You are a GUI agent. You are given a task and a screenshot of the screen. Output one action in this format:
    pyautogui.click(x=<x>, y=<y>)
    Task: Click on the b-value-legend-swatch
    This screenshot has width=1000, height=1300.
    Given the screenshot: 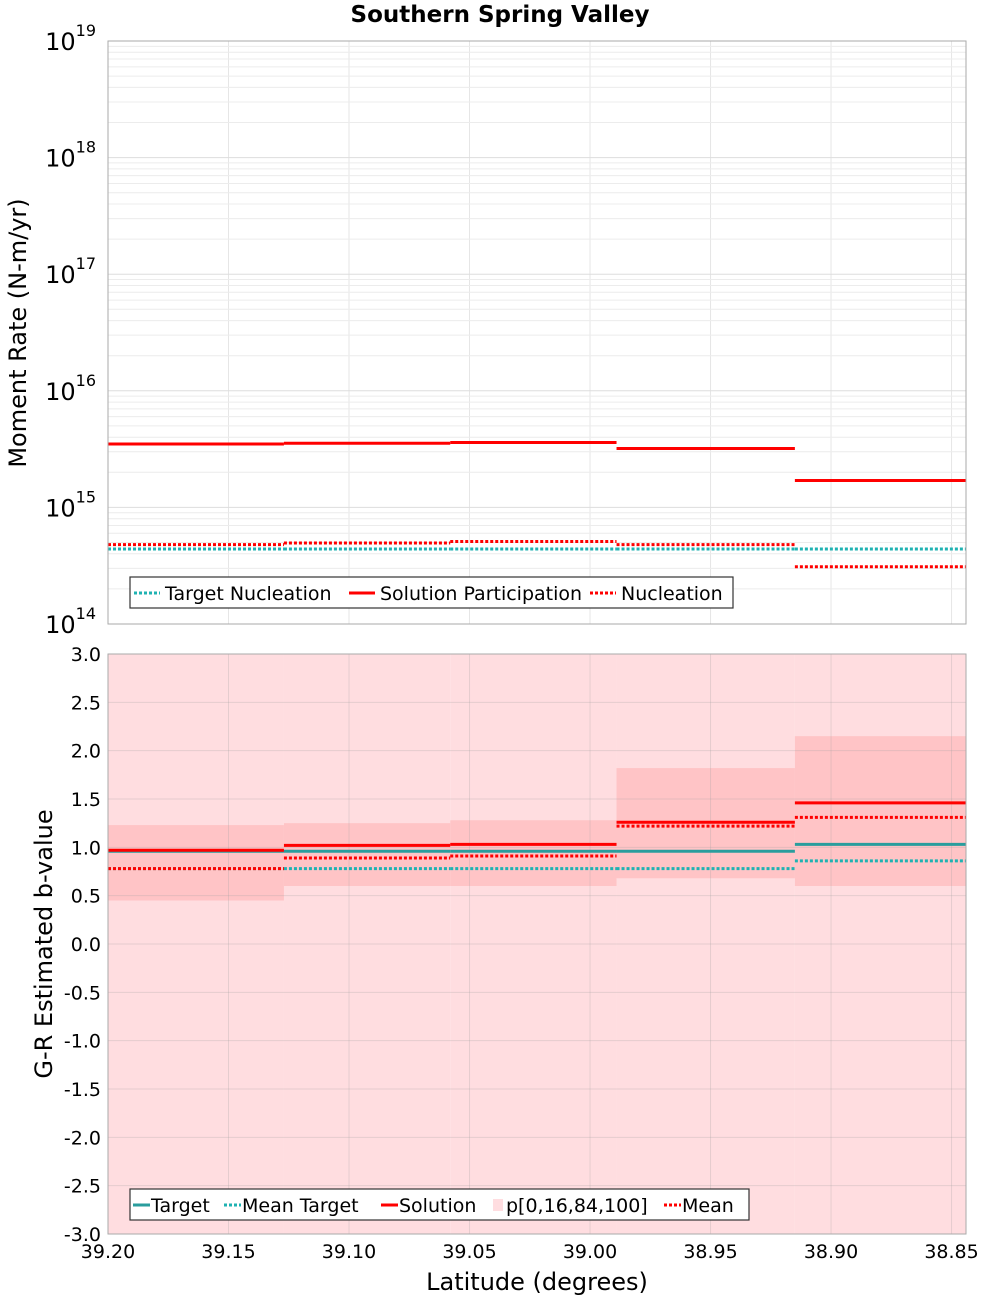 What is the action you would take?
    pyautogui.click(x=498, y=1205)
    